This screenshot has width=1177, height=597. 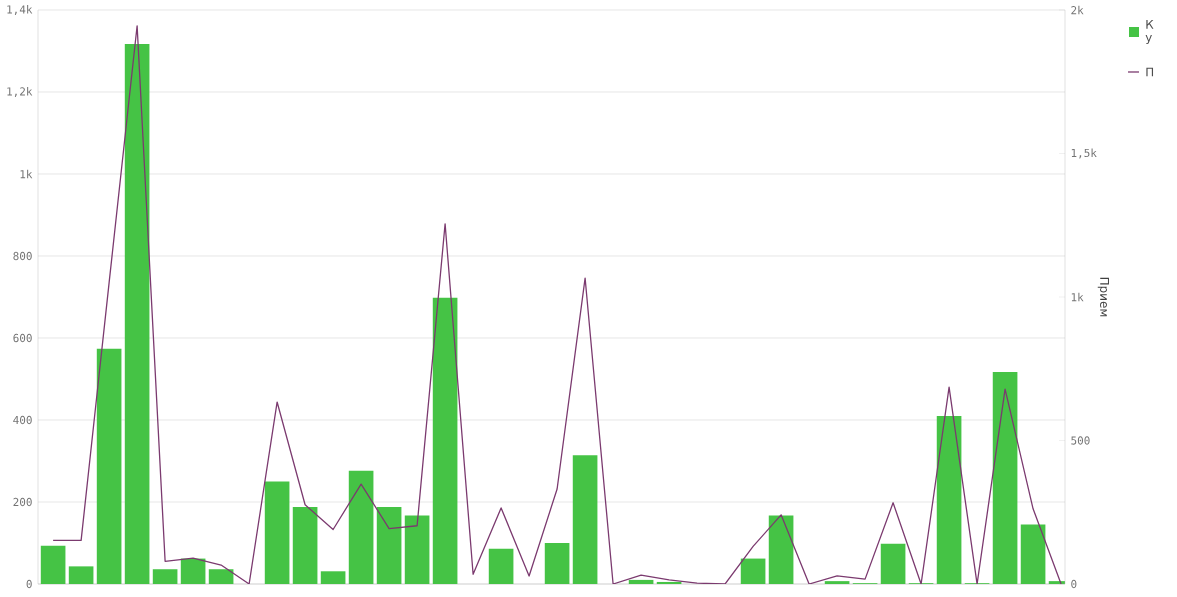 I want to click on y2-tick-label: 500, so click(x=1080, y=440).